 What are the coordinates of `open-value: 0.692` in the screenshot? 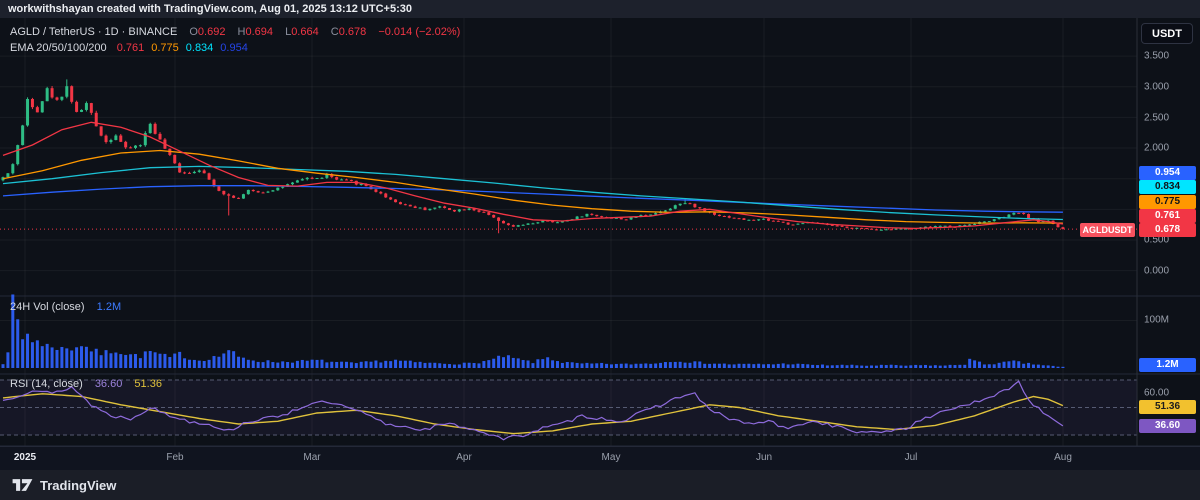 It's located at (211, 32).